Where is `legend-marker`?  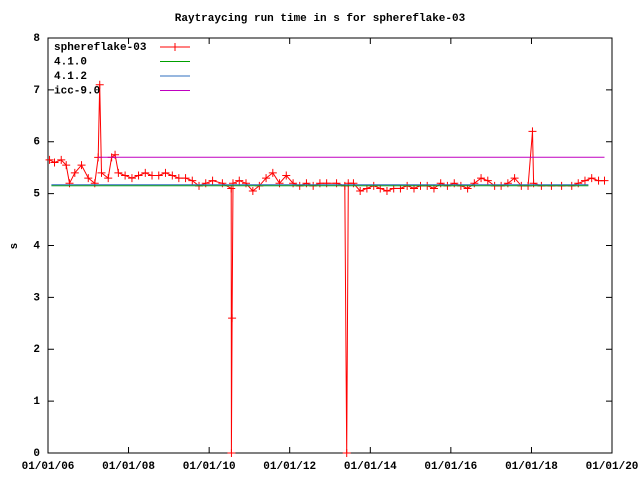 legend-marker is located at coordinates (175, 47).